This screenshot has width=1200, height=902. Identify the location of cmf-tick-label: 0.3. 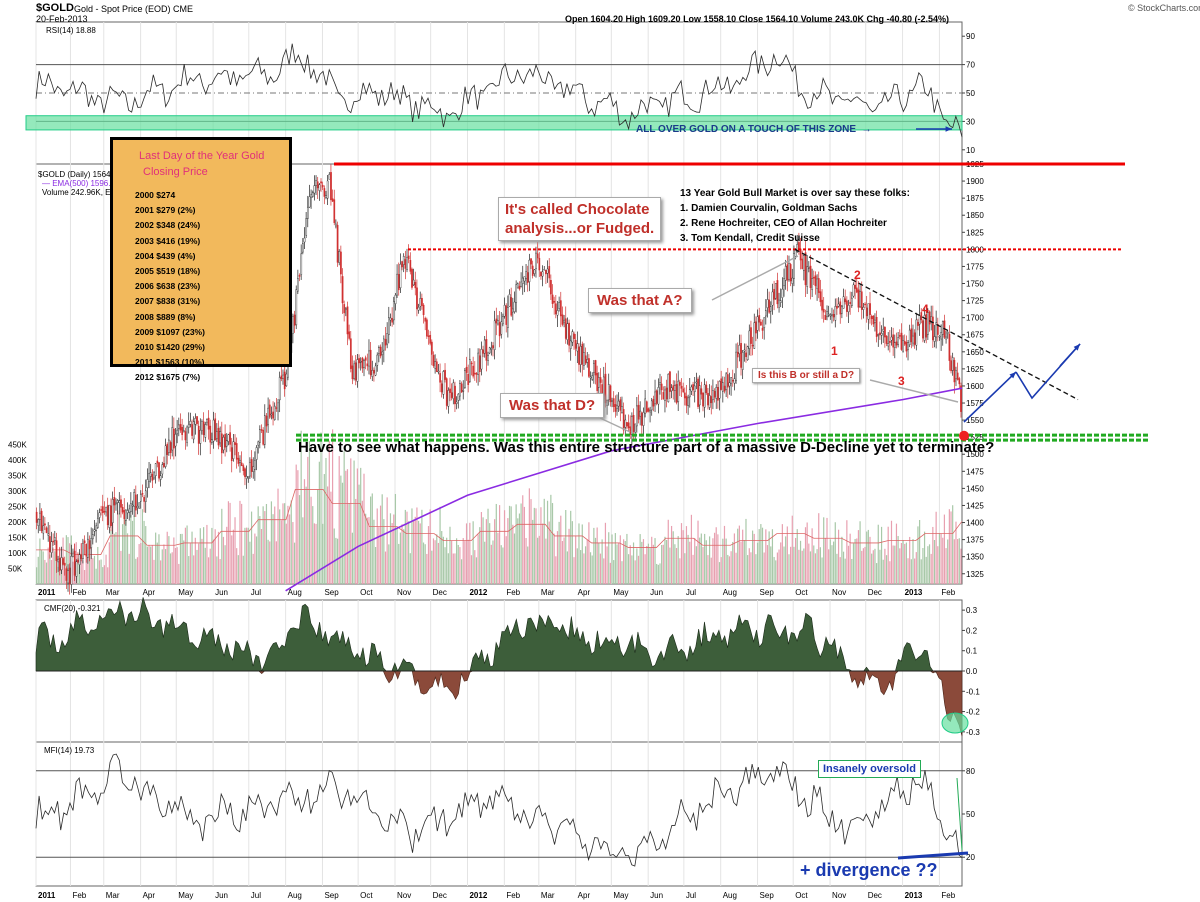
(972, 610).